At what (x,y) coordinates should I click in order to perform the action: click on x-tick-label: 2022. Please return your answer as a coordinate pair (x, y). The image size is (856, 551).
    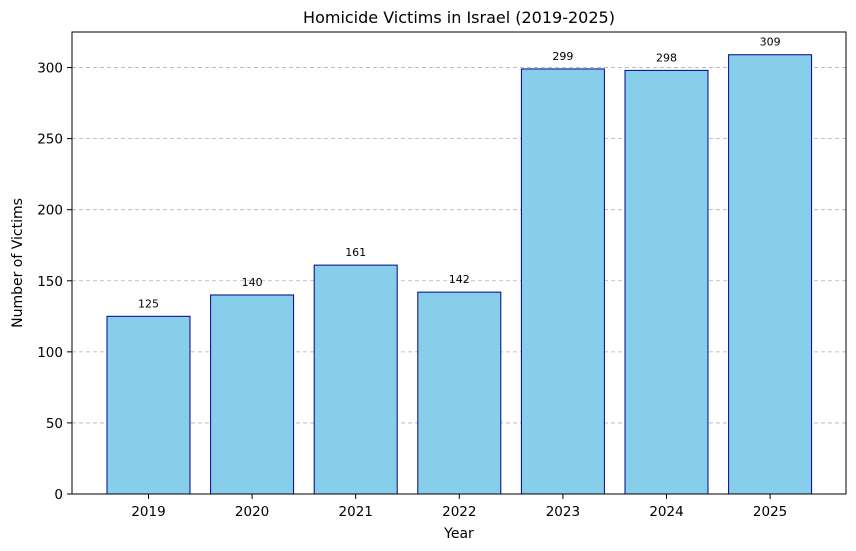
    Looking at the image, I should click on (459, 512).